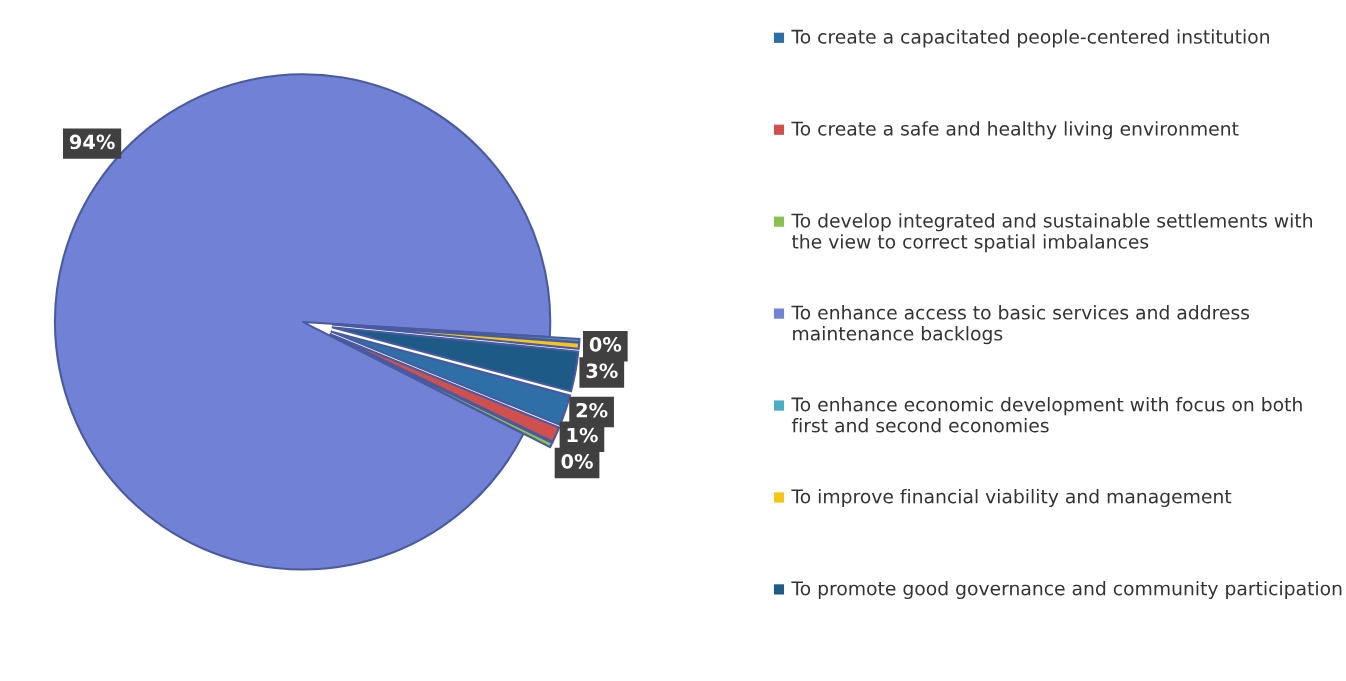  What do you see at coordinates (92, 142) in the screenshot?
I see `data-label: 94%` at bounding box center [92, 142].